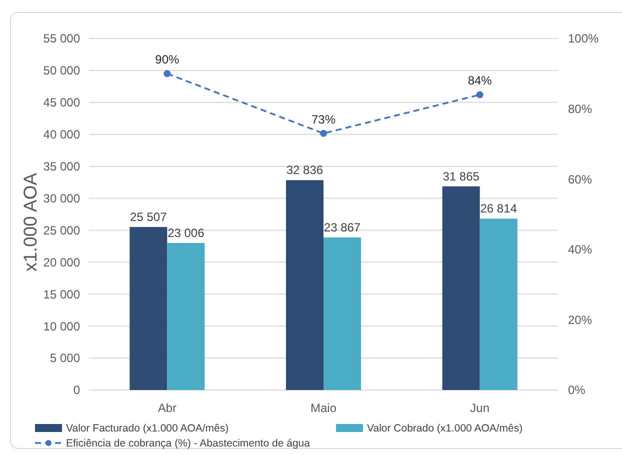  I want to click on y2-tick-label: 0%, so click(577, 390).